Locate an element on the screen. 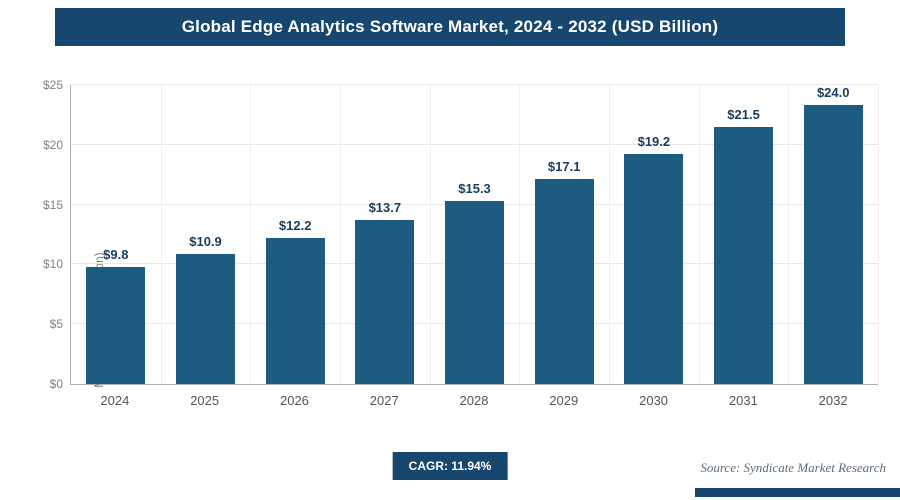 This screenshot has height=500, width=900. x-tick-label: 2029 is located at coordinates (564, 400).